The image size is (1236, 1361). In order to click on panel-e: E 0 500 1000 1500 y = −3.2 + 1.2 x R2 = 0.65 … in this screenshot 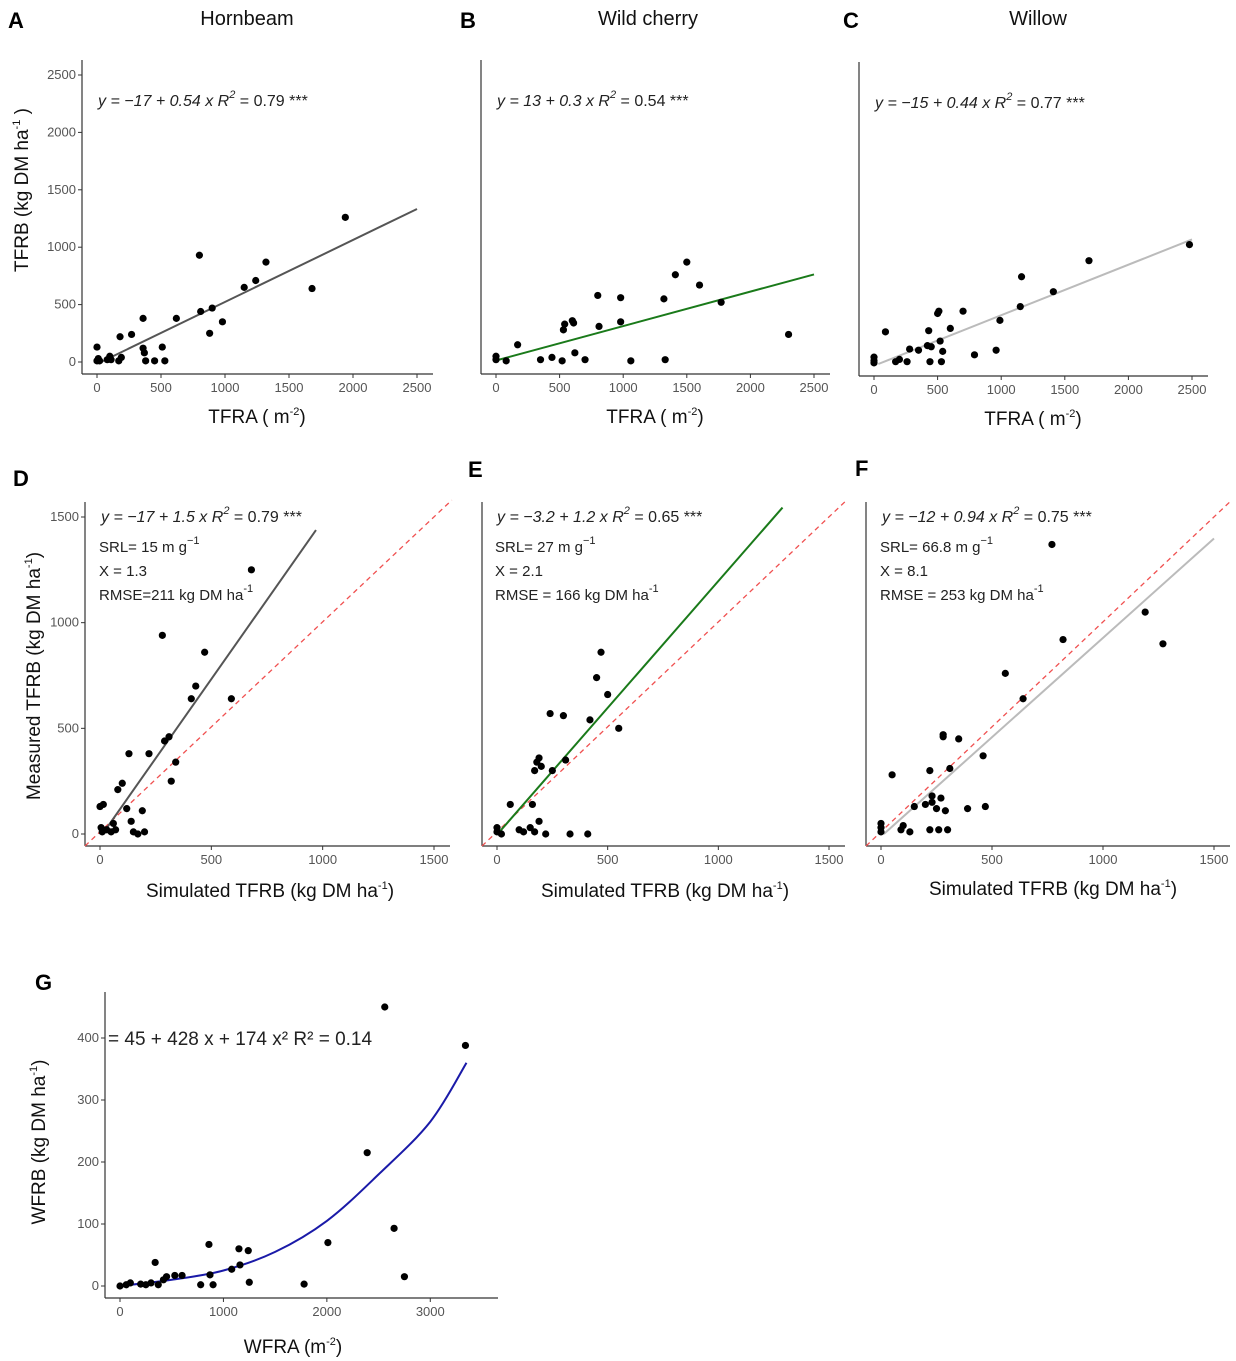, I will do `click(658, 679)`.